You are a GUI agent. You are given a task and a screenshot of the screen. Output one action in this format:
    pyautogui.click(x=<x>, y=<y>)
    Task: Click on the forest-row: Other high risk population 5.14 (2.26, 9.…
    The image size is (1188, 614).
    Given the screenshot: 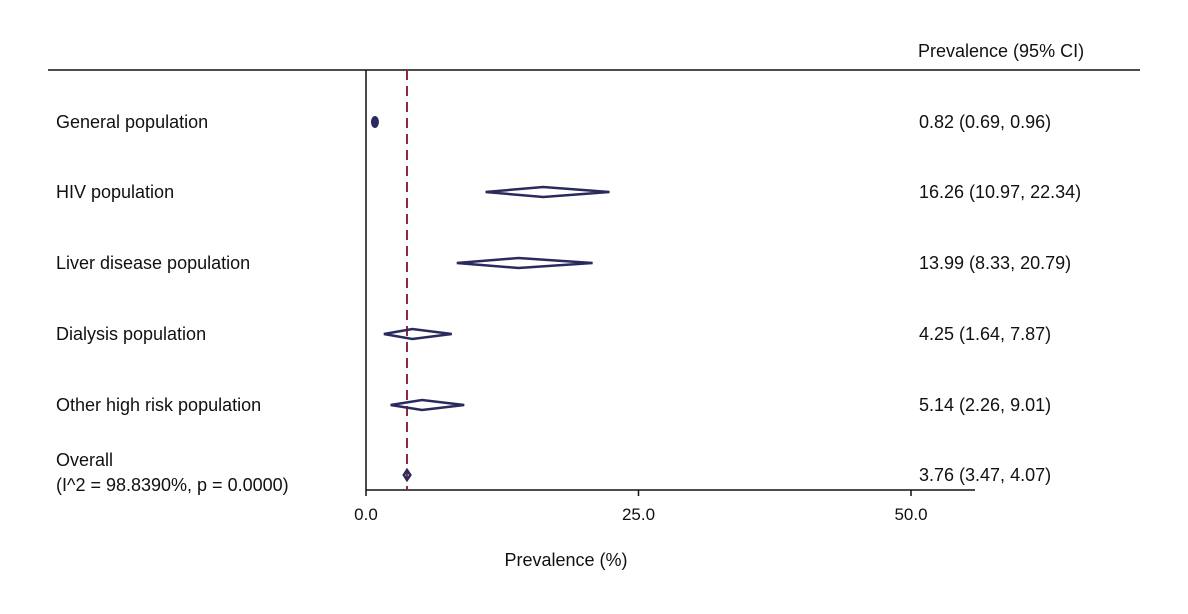 What is the action you would take?
    pyautogui.click(x=553, y=405)
    